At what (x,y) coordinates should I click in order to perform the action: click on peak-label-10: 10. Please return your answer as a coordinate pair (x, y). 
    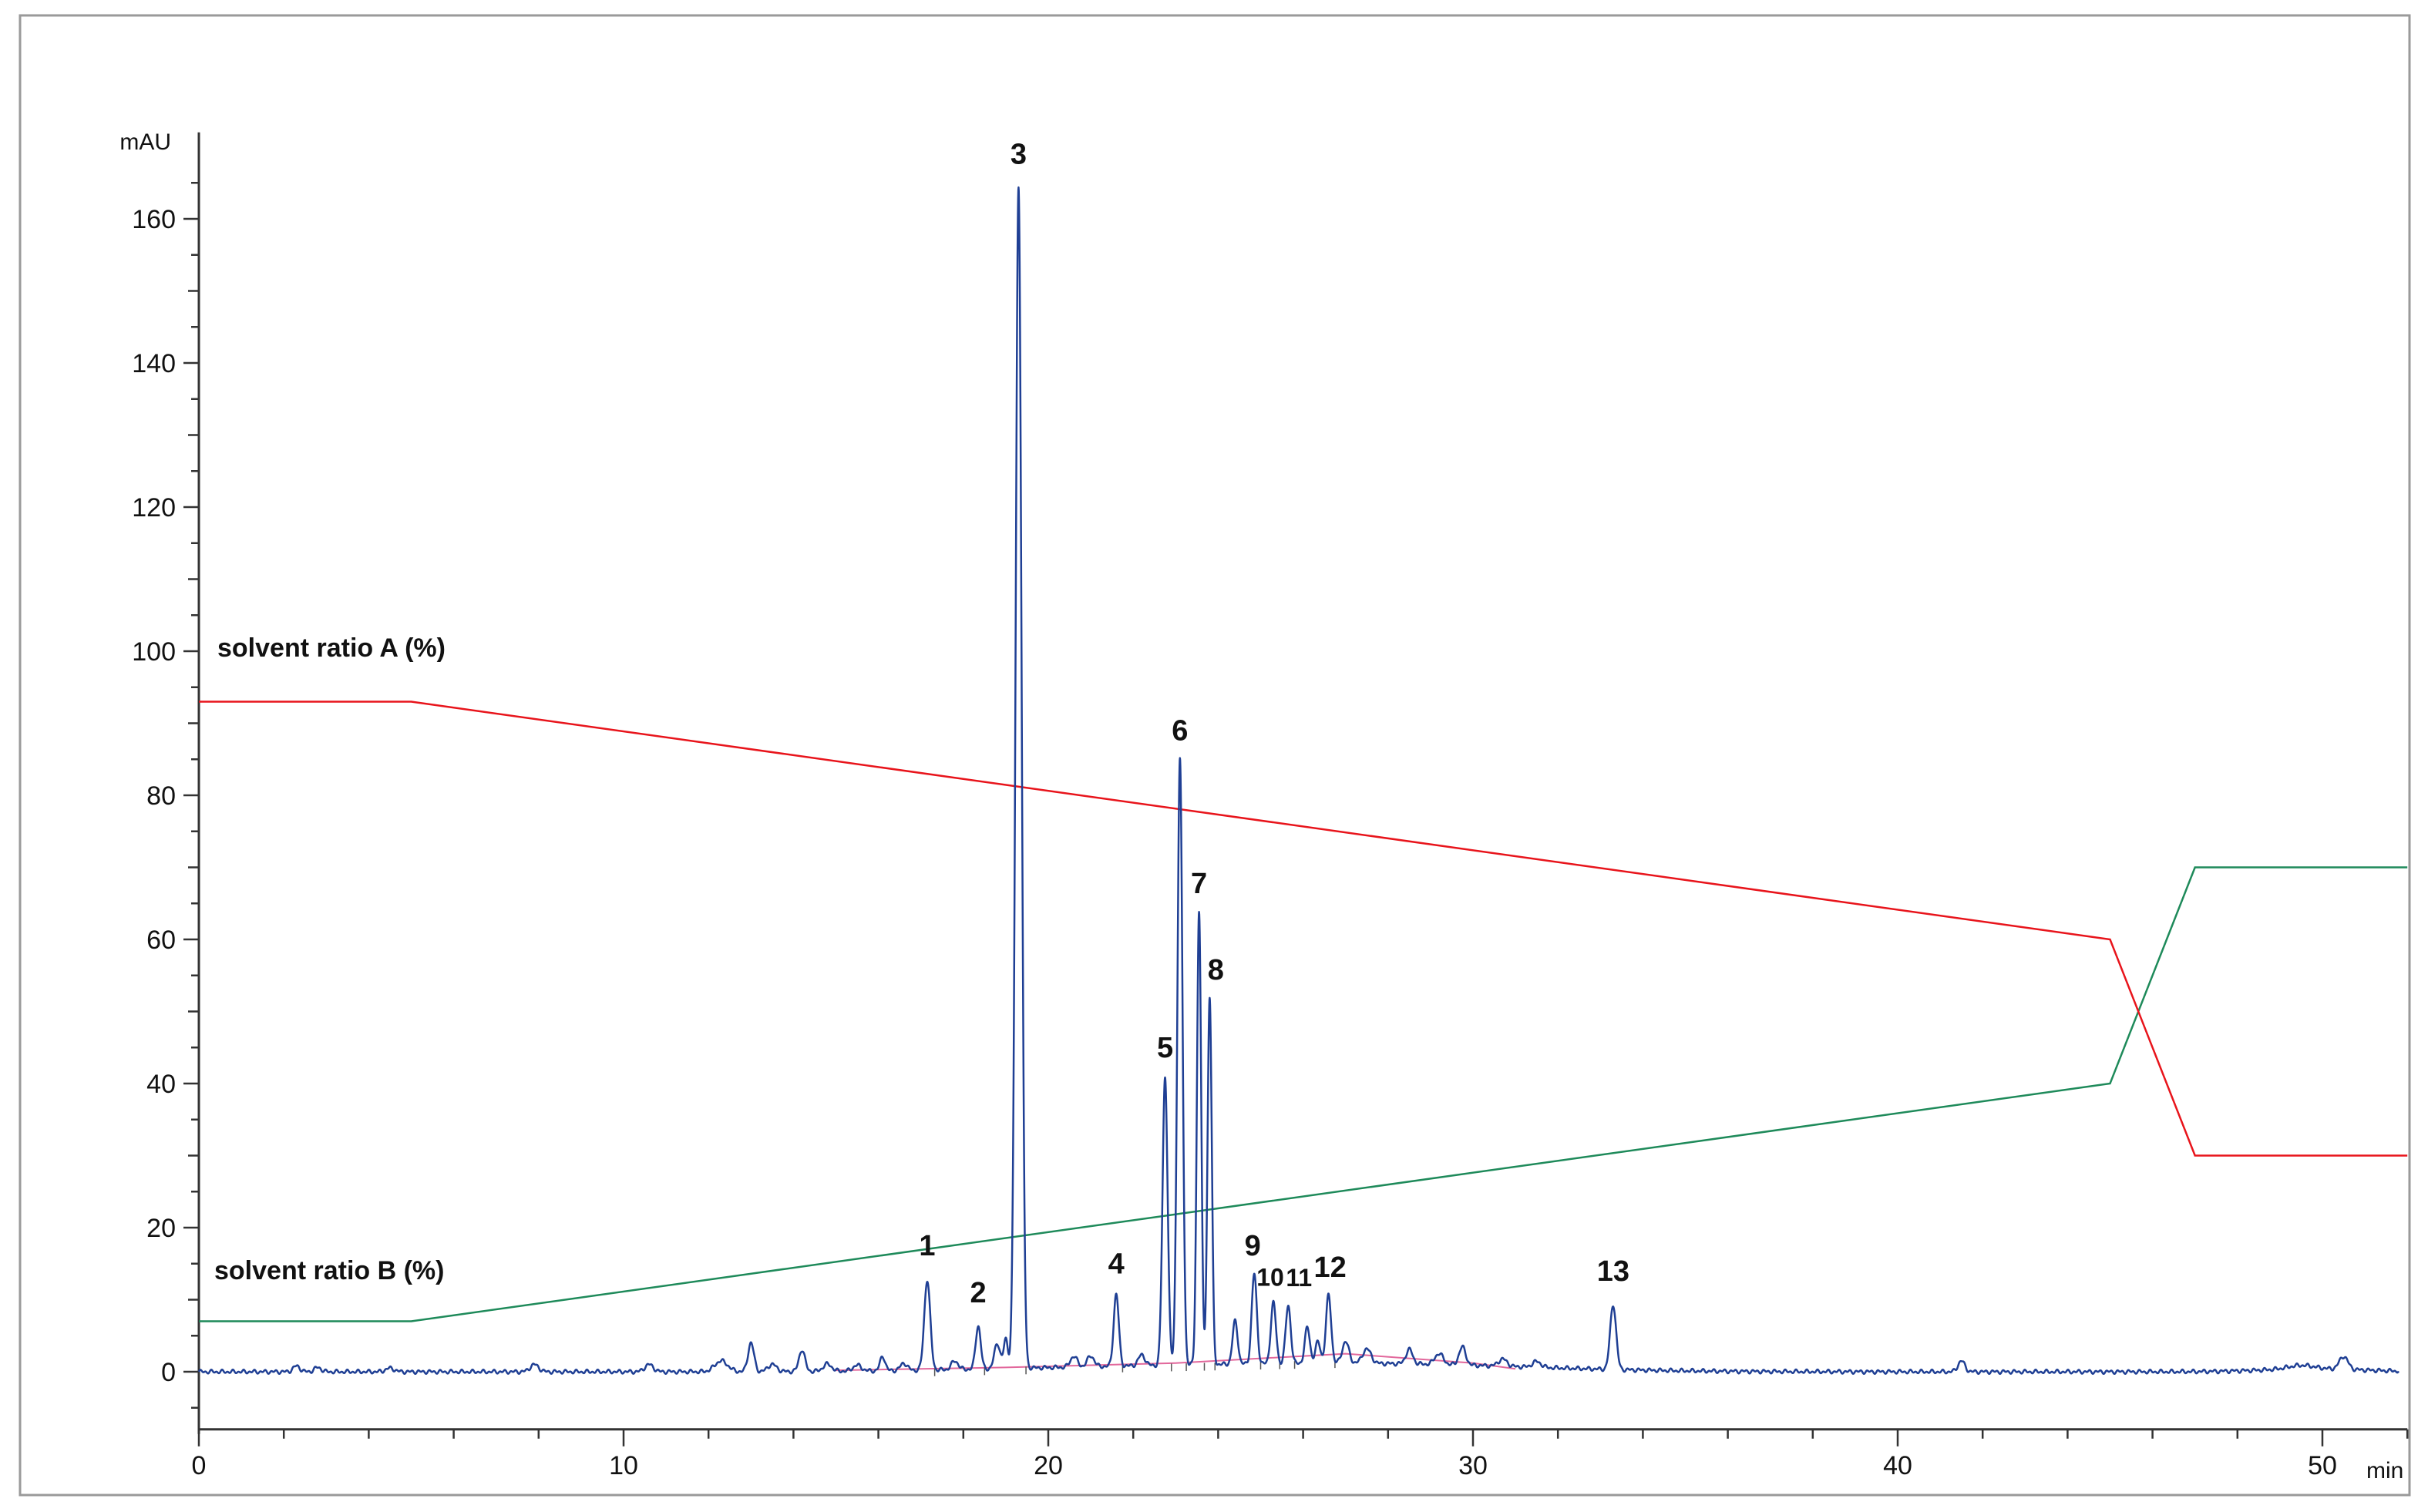
    Looking at the image, I should click on (1270, 1278).